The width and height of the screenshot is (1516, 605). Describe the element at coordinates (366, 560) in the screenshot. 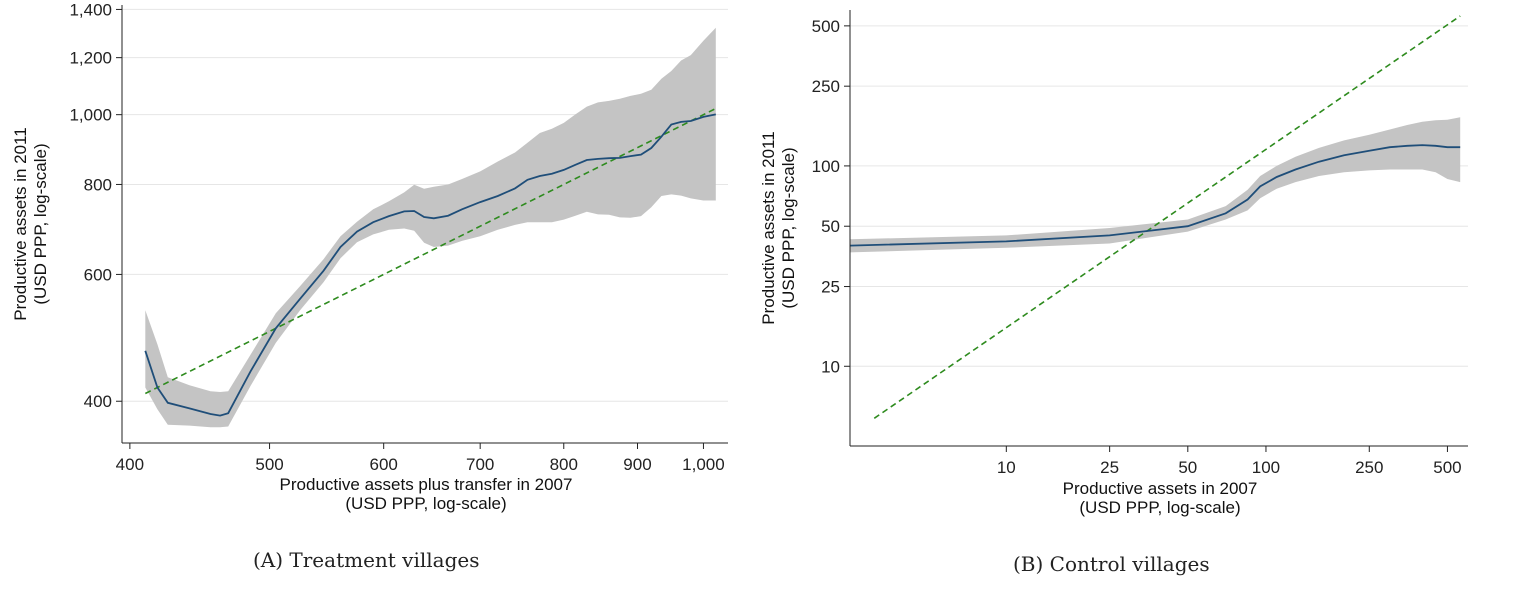

I see `caption-treatment: (A) Treatment villages` at that location.